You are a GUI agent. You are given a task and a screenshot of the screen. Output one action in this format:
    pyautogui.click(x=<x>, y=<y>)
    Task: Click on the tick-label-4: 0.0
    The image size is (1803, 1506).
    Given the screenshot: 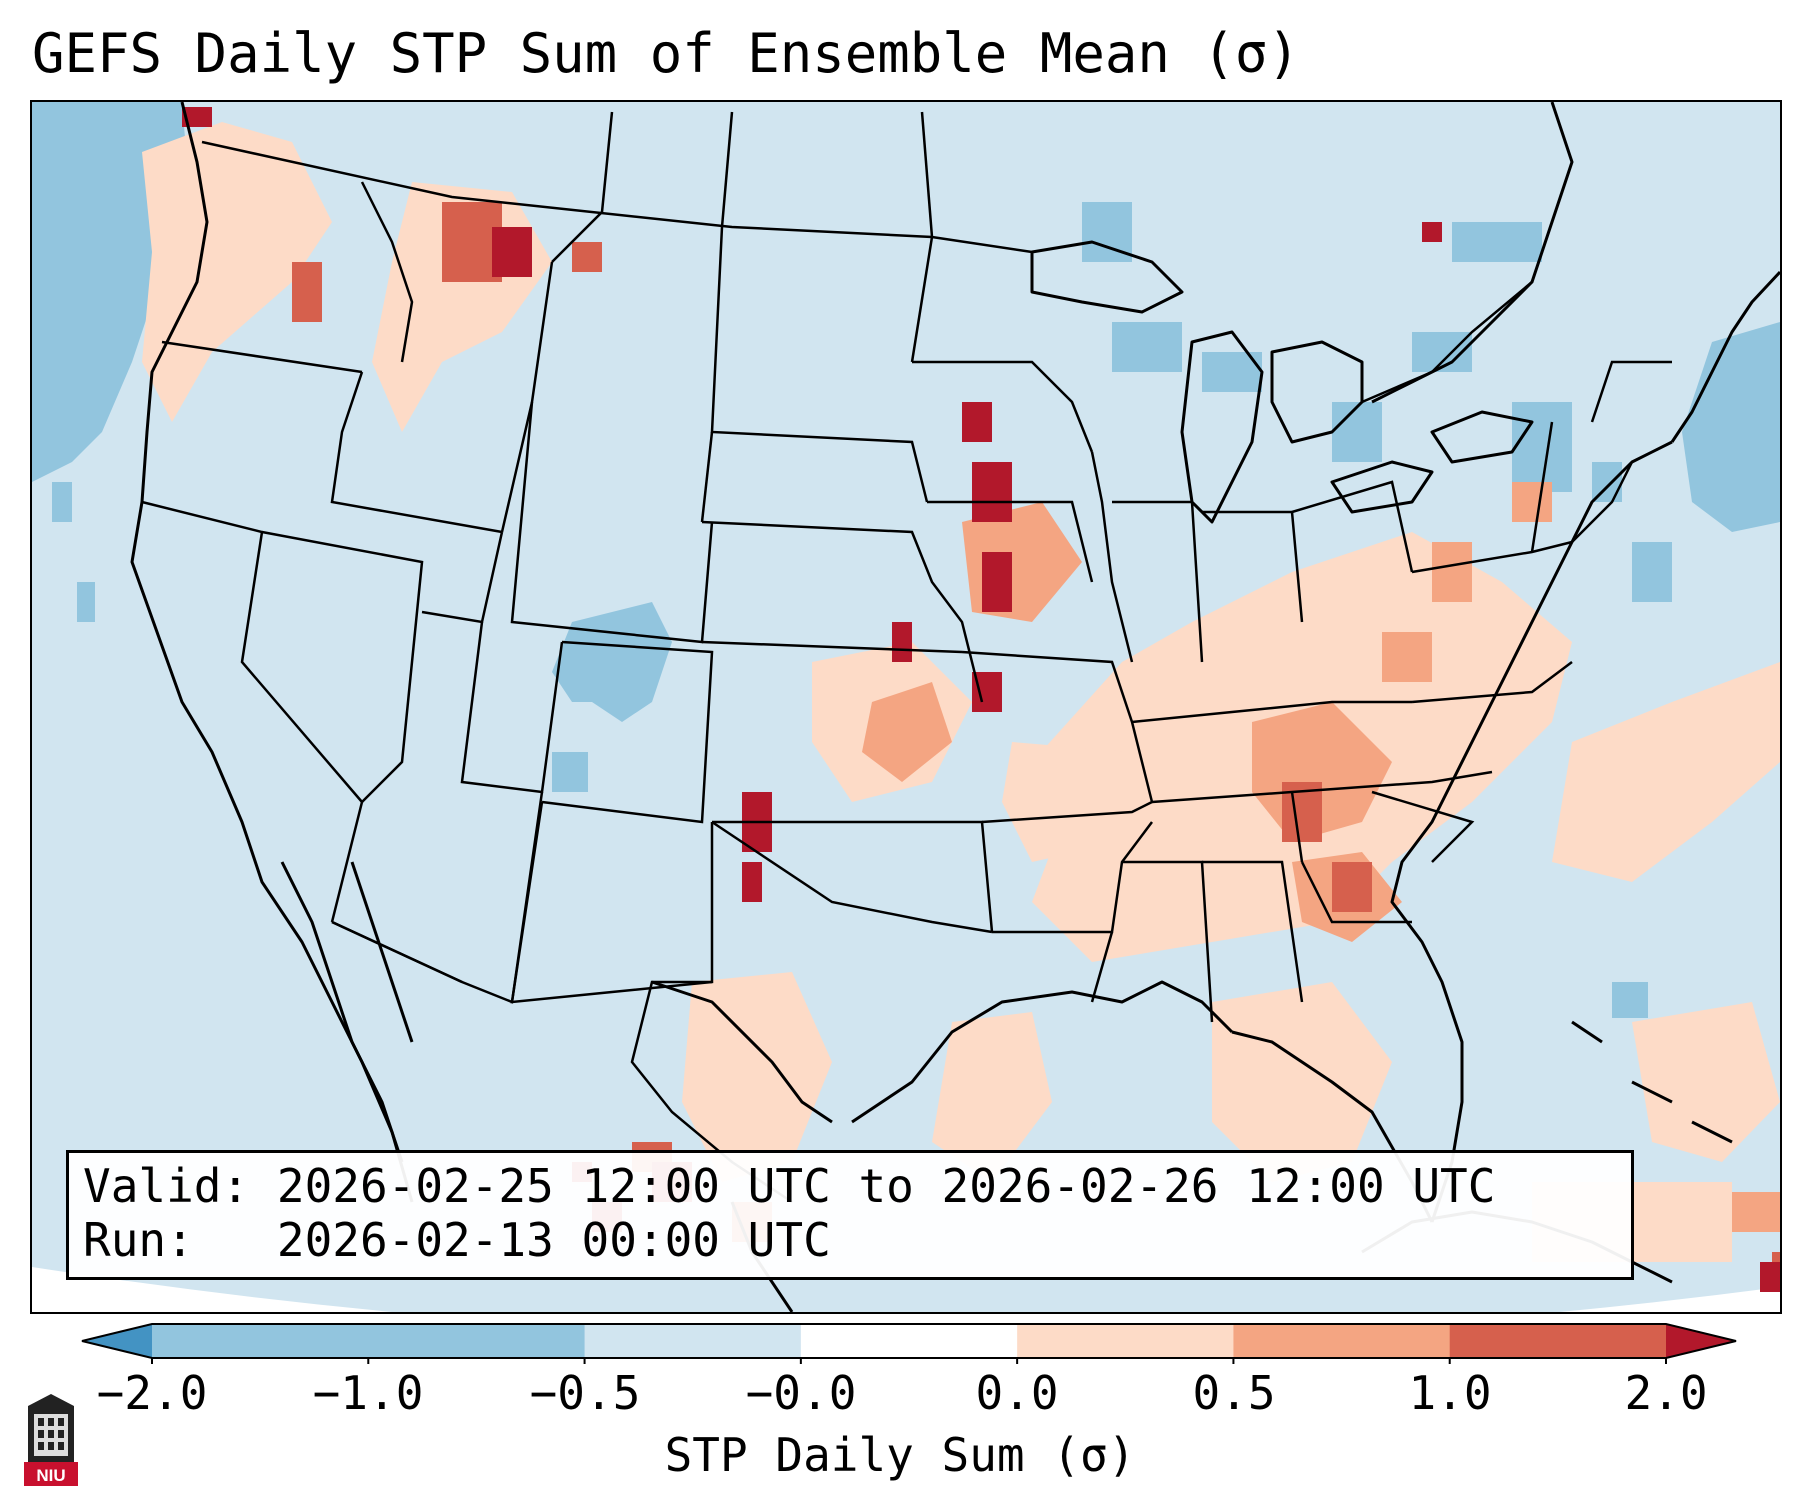 What is the action you would take?
    pyautogui.click(x=1017, y=1393)
    